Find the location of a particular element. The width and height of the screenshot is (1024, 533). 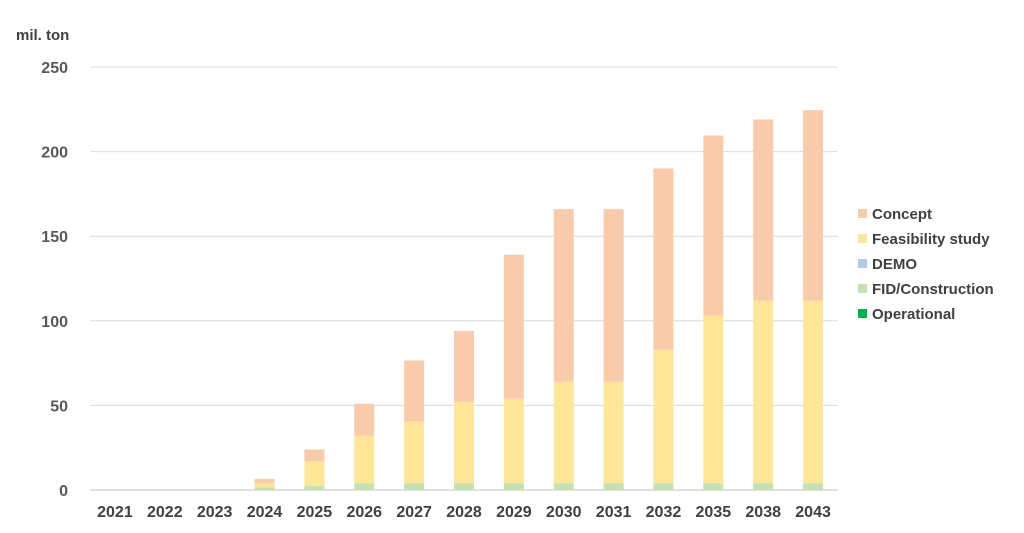

x-tick-label: 2021 is located at coordinates (115, 512).